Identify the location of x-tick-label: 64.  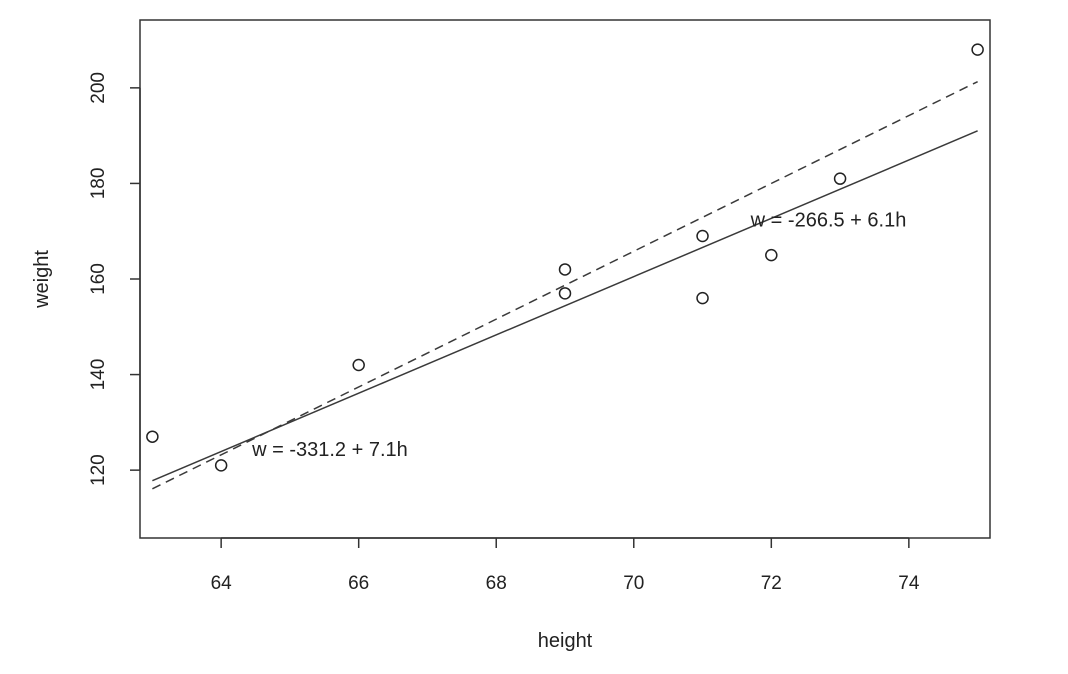
(222, 583).